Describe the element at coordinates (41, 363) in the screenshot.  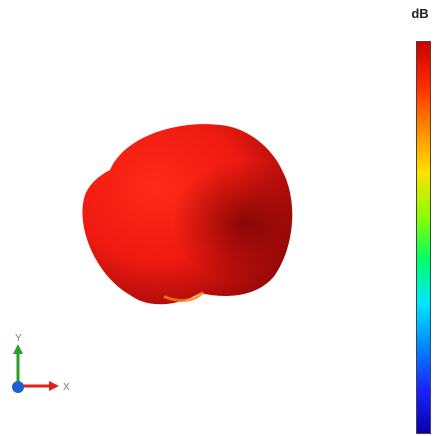
I see `axis-triad: Y X` at that location.